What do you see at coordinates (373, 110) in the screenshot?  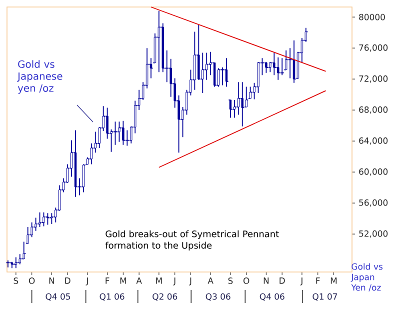 I see `y-tick-label: 68,000` at bounding box center [373, 110].